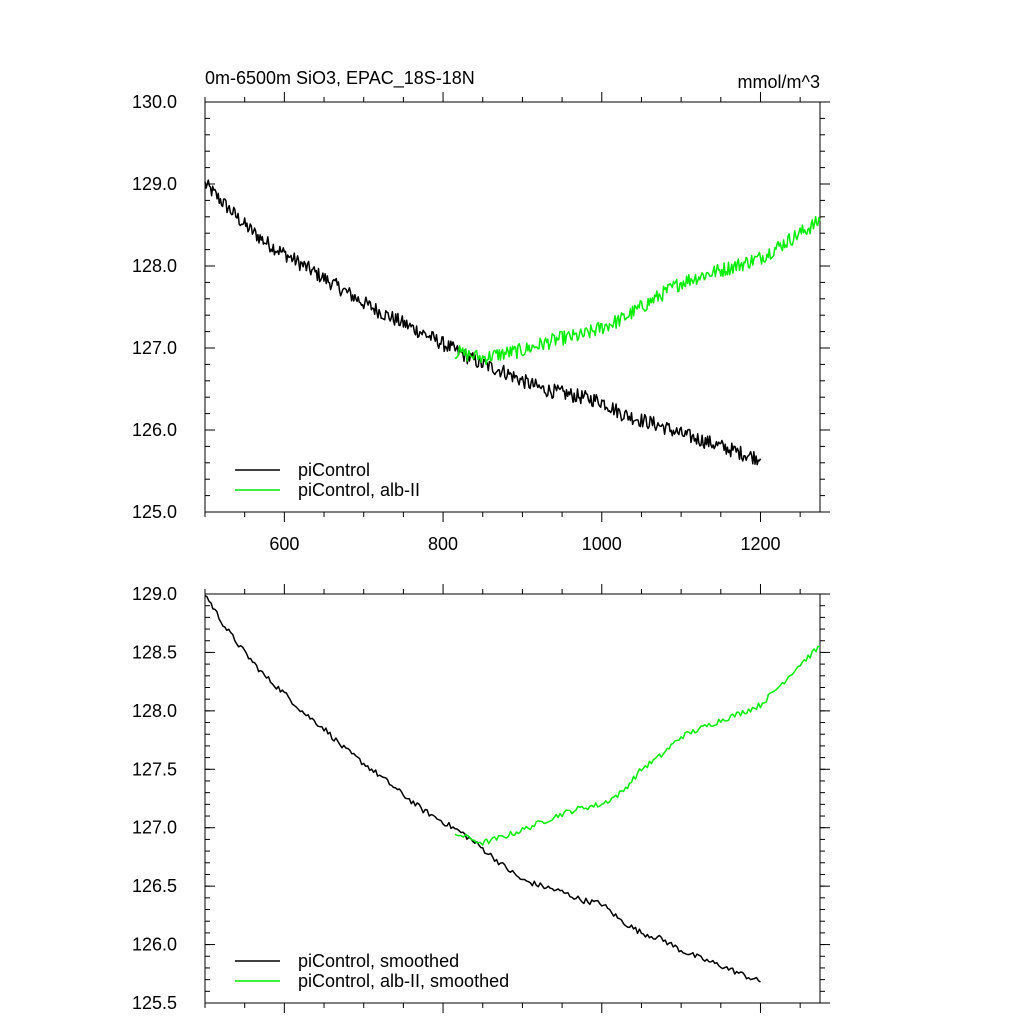  Describe the element at coordinates (154, 512) in the screenshot. I see `y-tick-label: 125.0` at that location.